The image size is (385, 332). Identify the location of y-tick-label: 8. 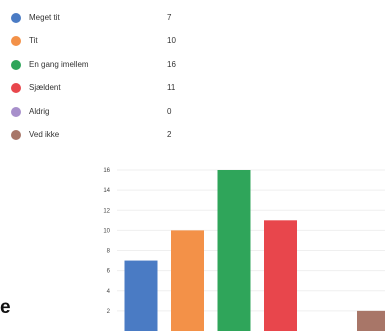
(109, 252).